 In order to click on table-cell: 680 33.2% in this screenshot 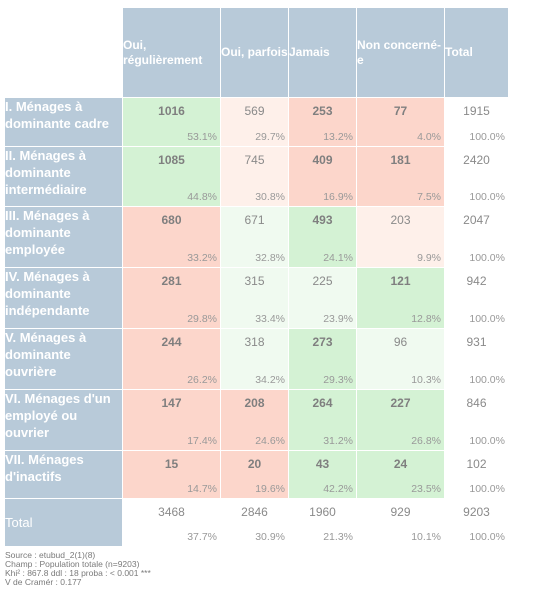, I will do `click(171, 237)`.